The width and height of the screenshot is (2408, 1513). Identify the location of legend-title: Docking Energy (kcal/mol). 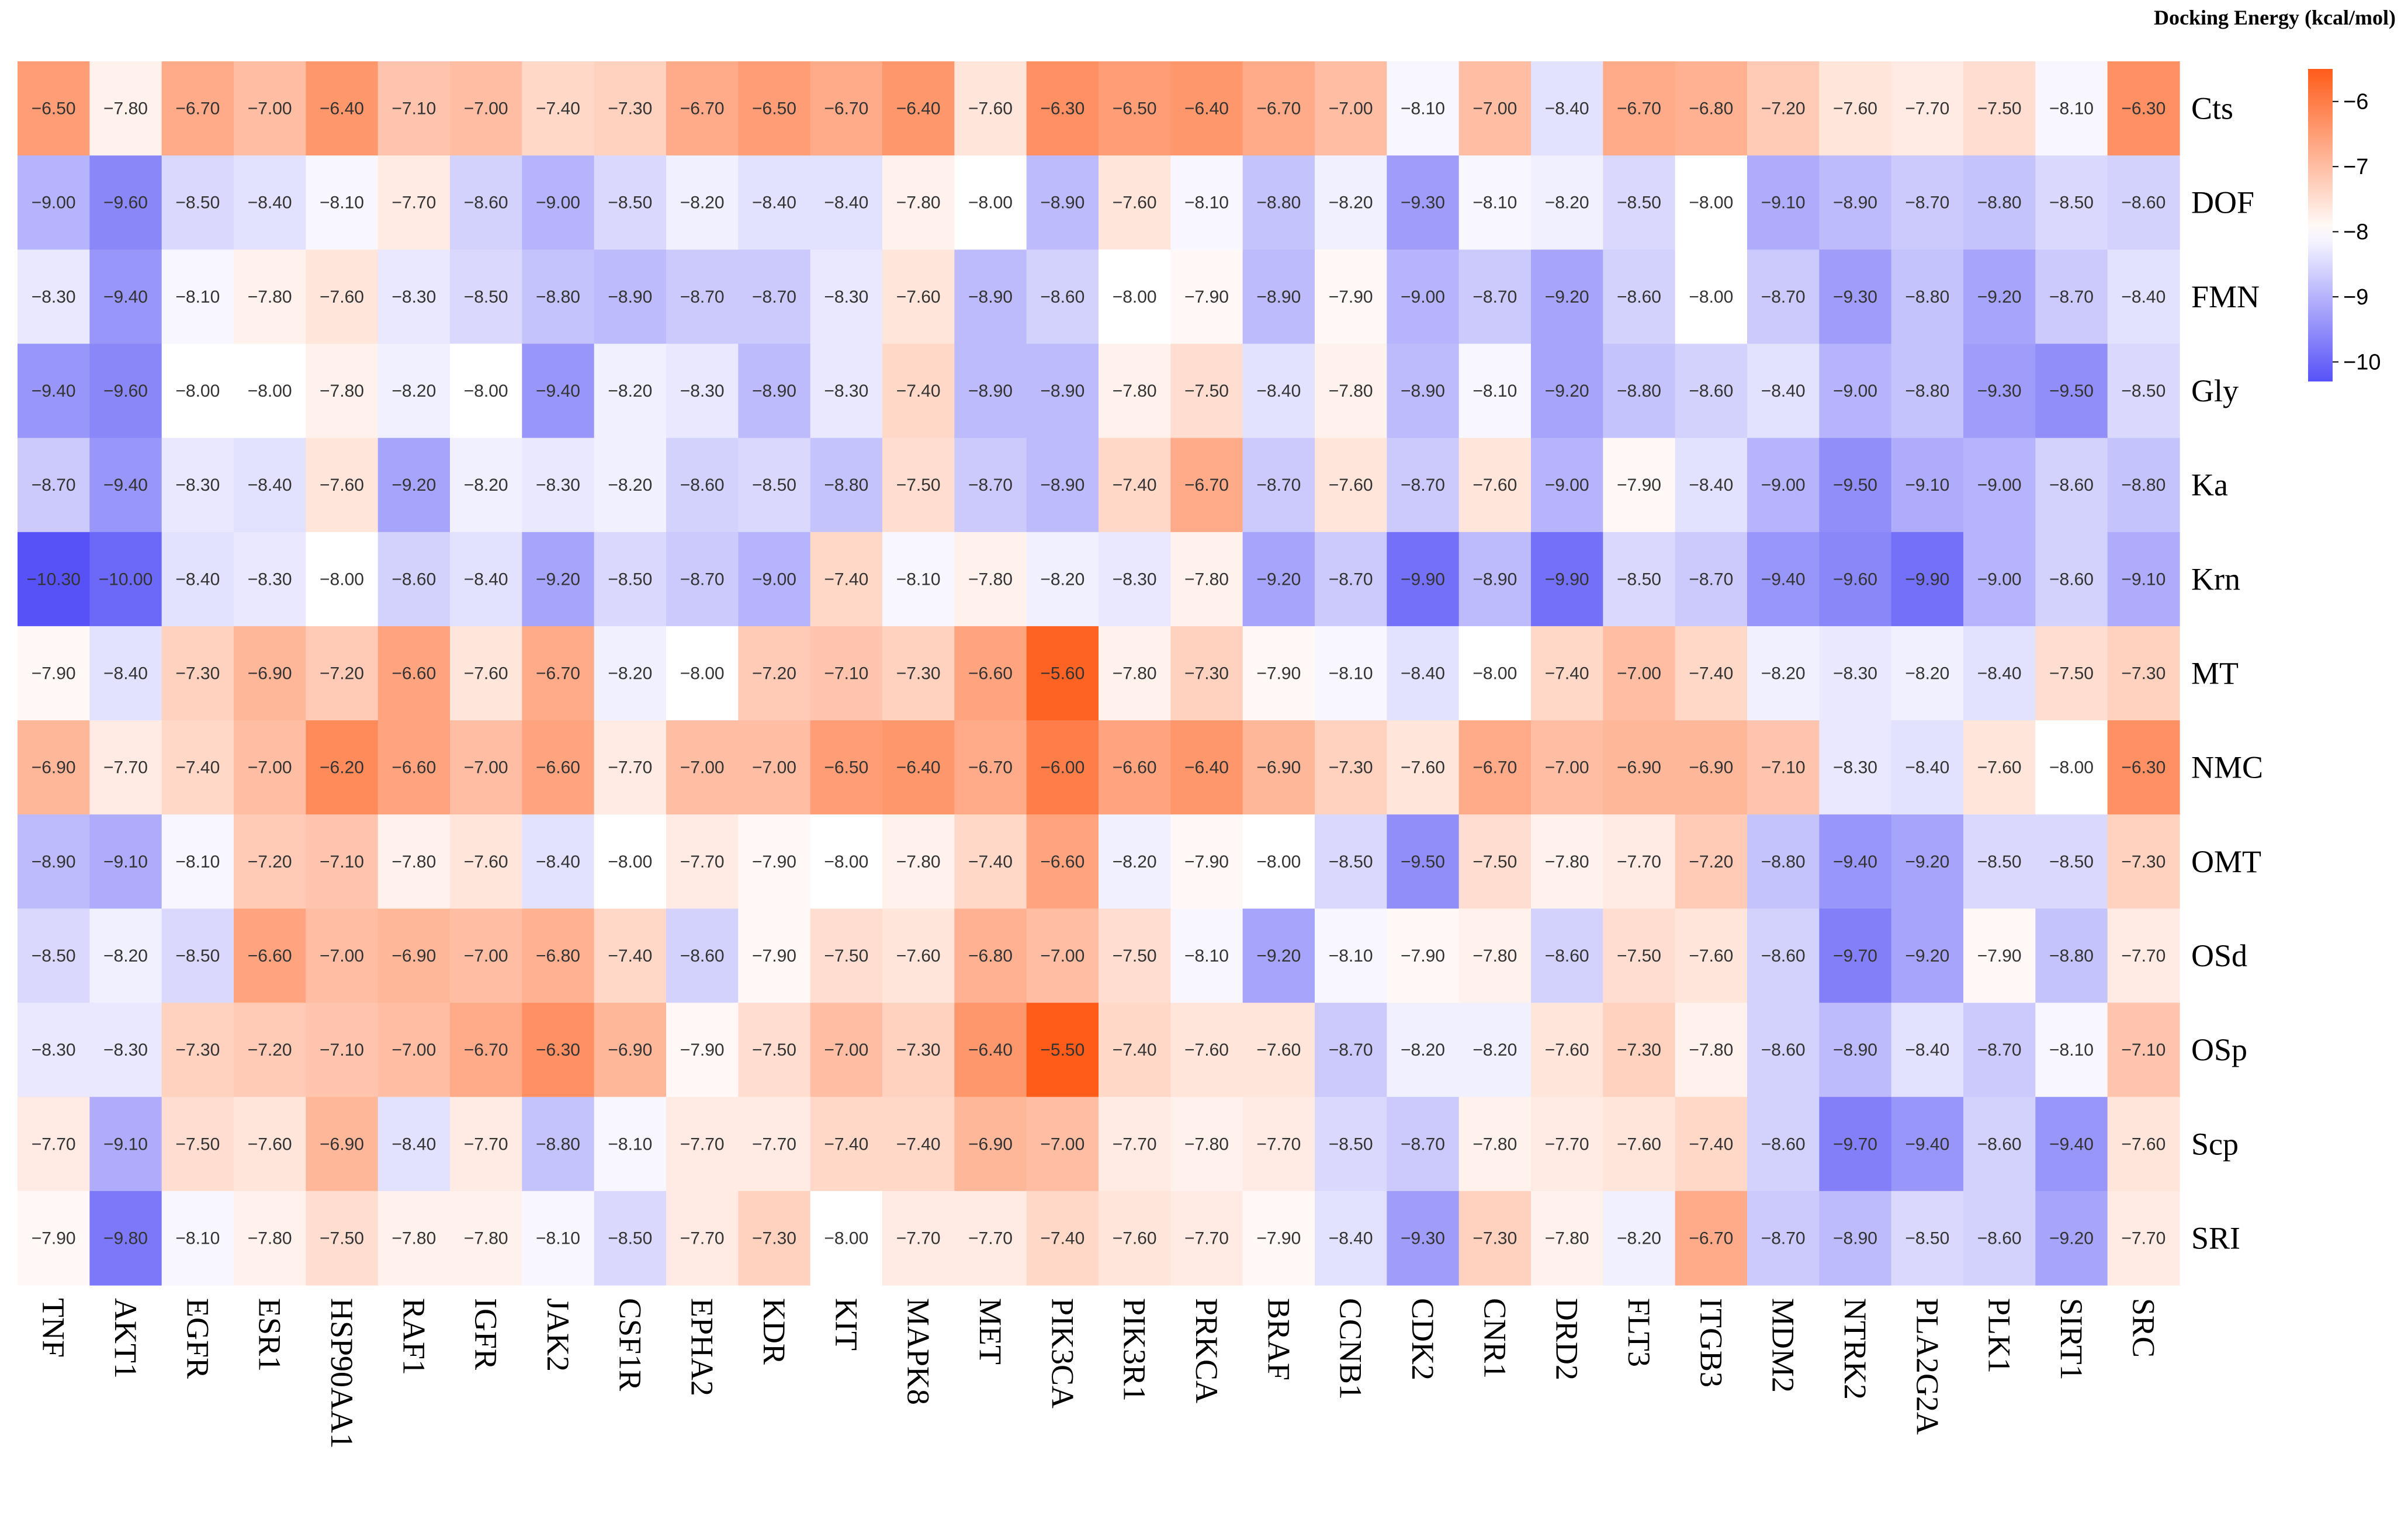
(2275, 17).